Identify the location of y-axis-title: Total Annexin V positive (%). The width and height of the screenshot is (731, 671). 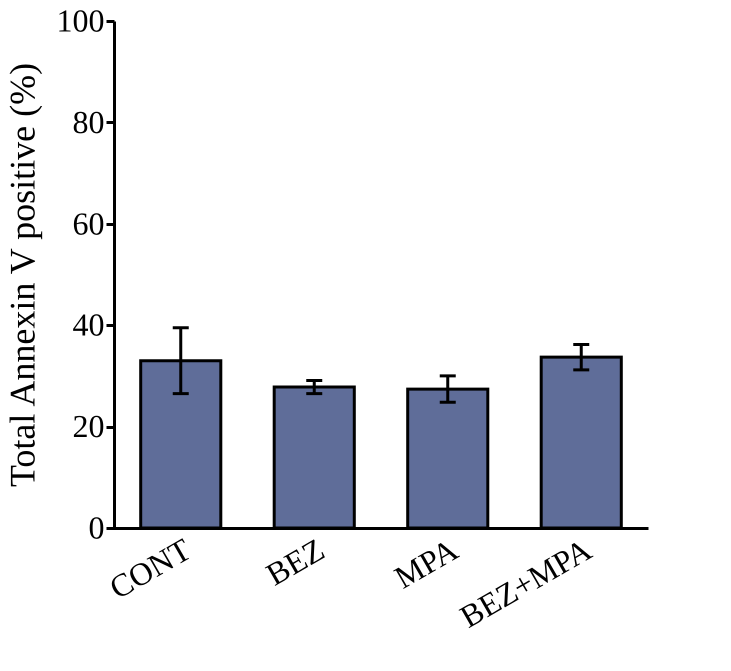
(22, 275).